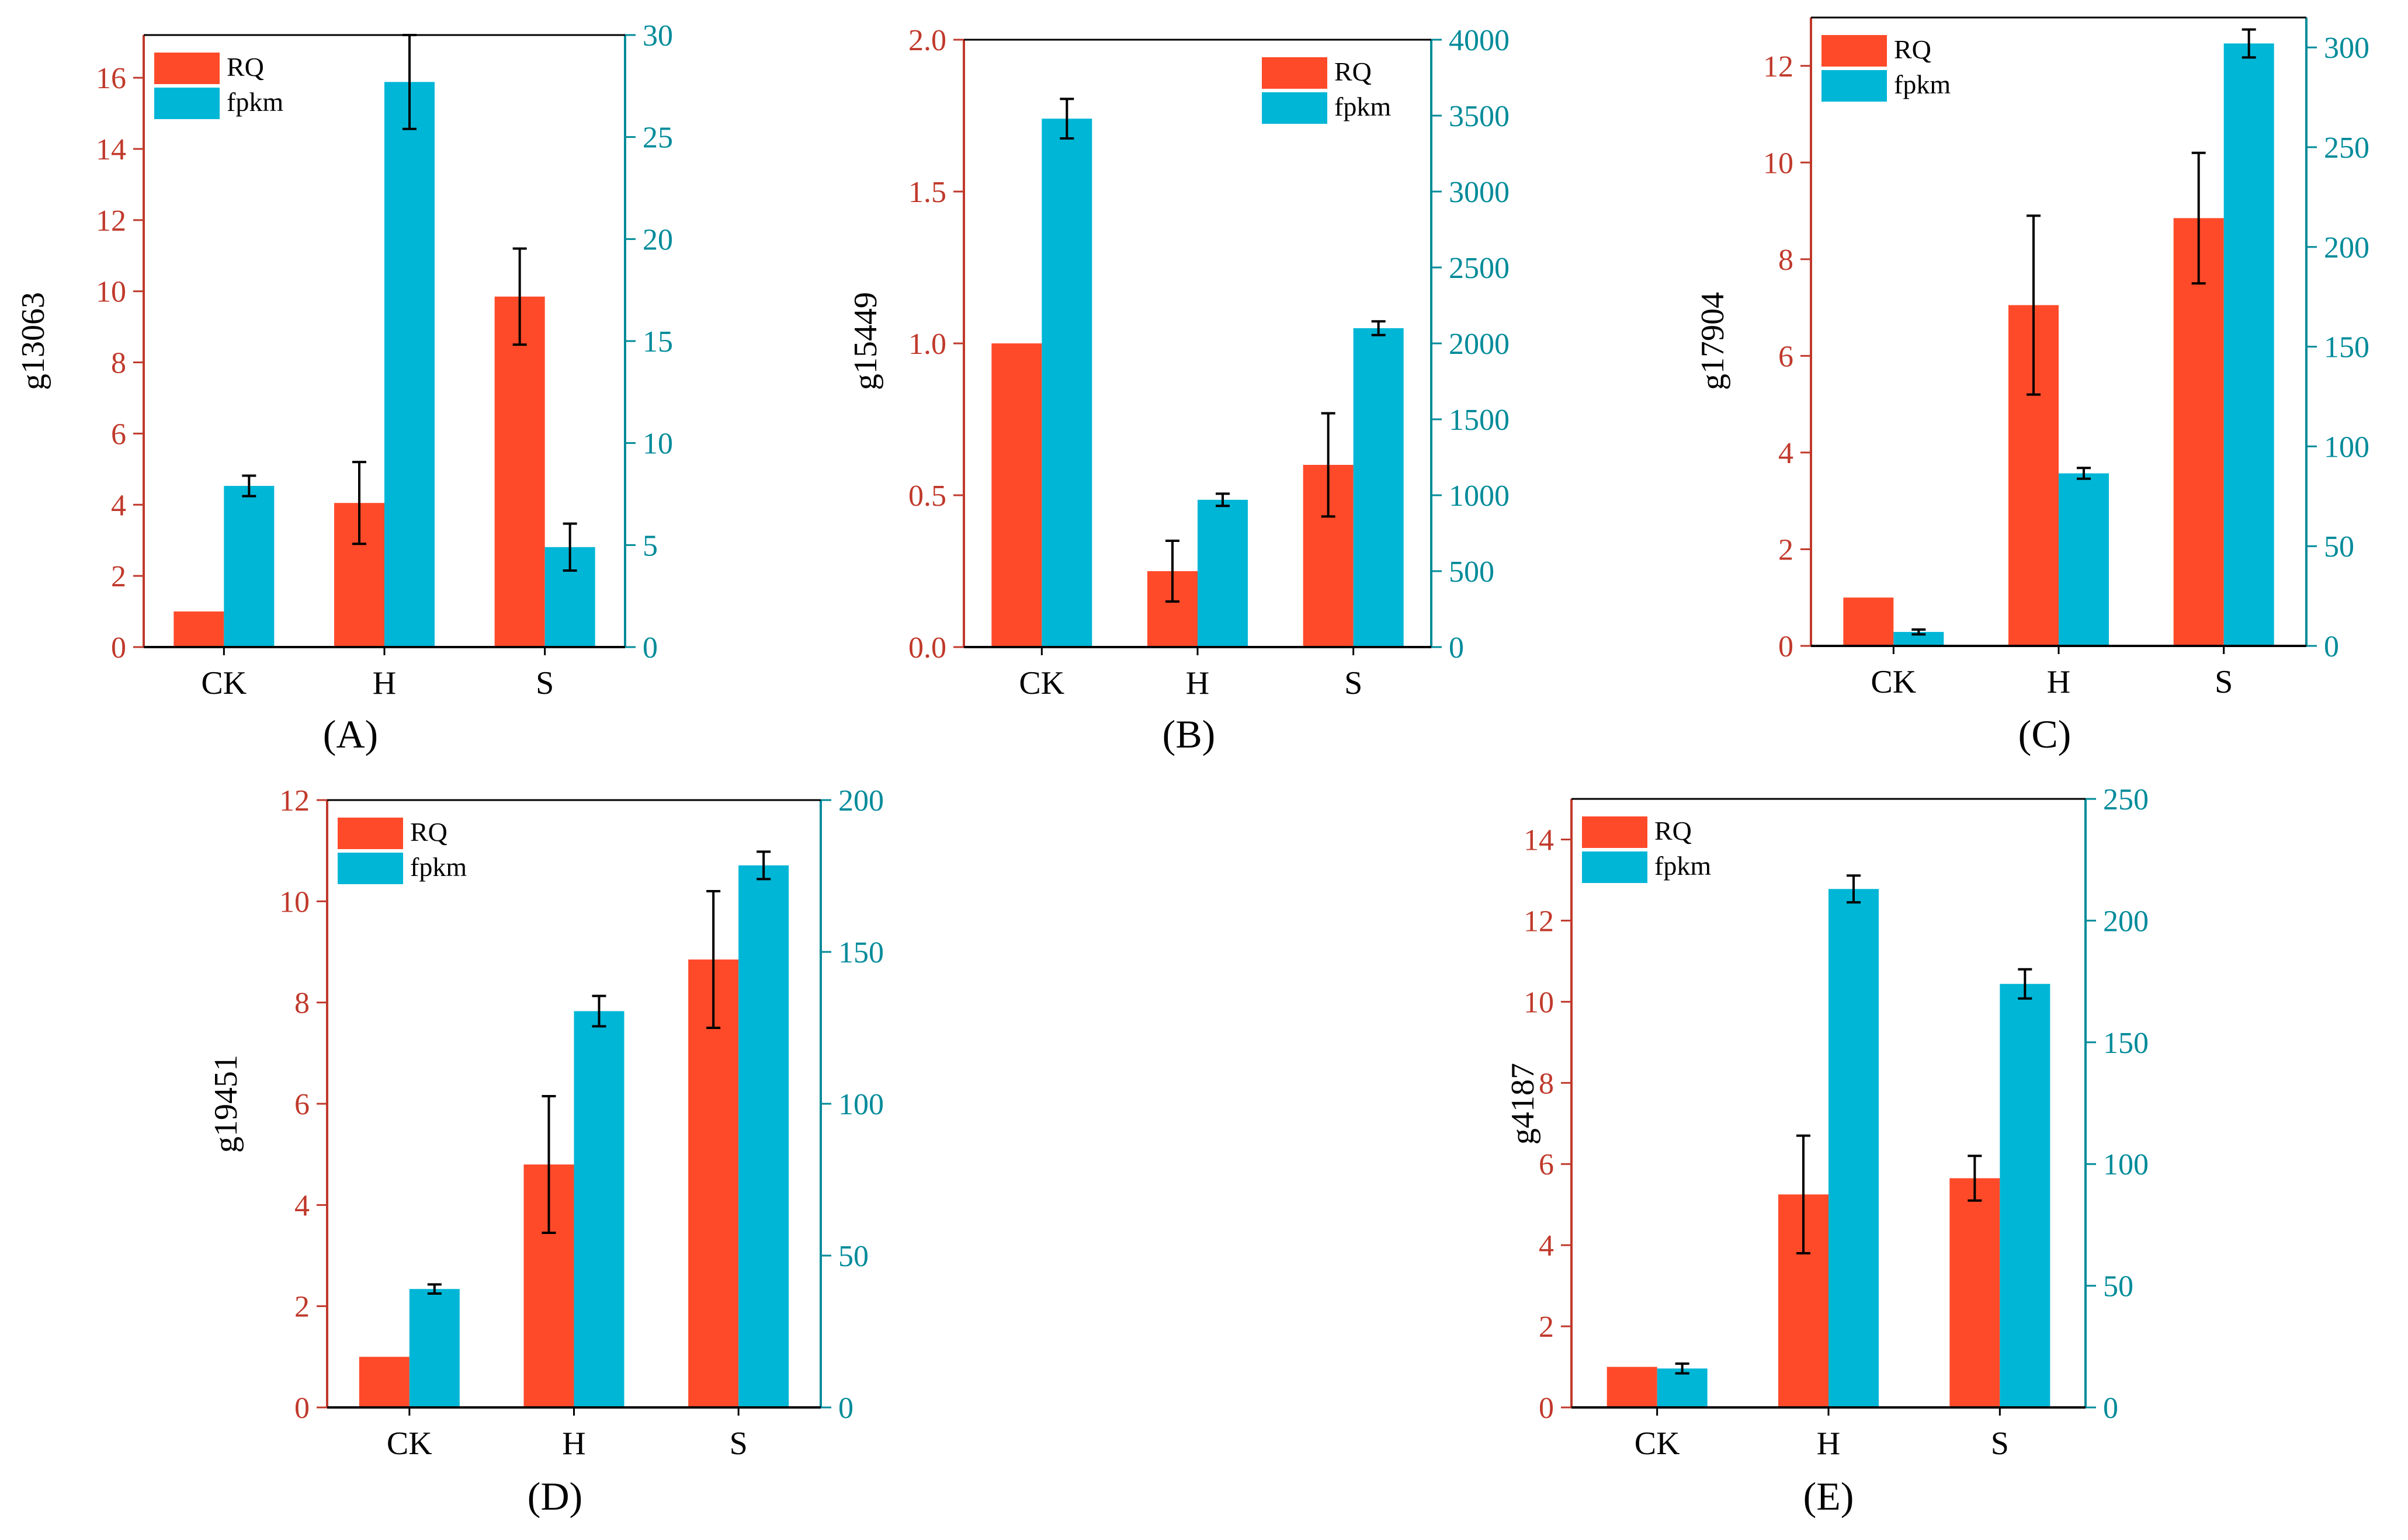  I want to click on right-tick-label: 2500, so click(1479, 268).